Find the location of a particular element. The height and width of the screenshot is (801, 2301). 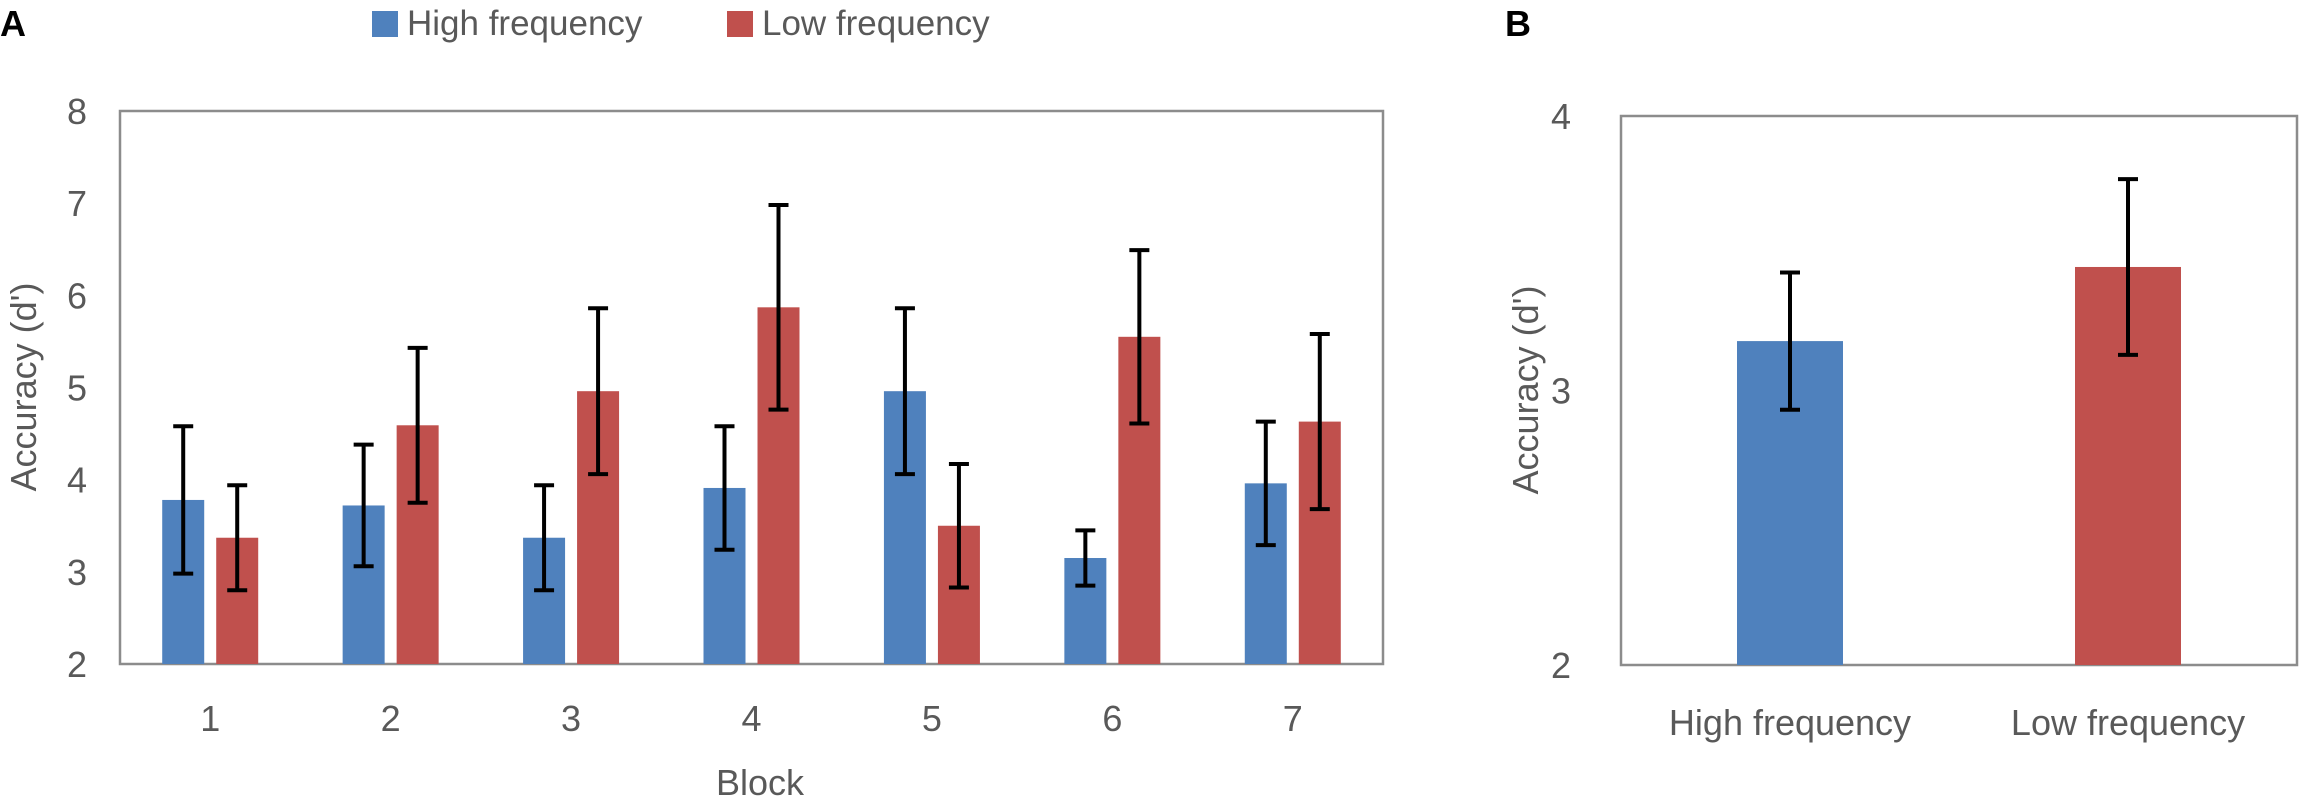

chart-b-y-tick-label: 3 is located at coordinates (1561, 391).